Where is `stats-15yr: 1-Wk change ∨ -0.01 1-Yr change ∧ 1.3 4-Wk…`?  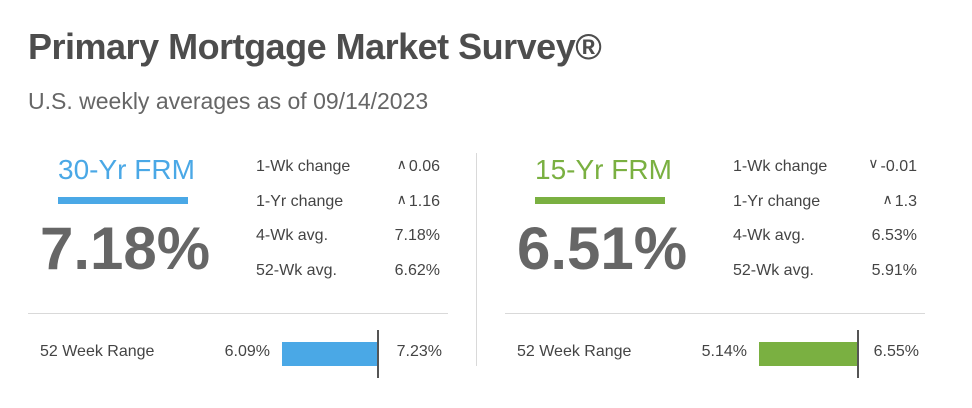
stats-15yr: 1-Wk change ∨ -0.01 1-Yr change ∧ 1.3 4-Wk… is located at coordinates (828, 221).